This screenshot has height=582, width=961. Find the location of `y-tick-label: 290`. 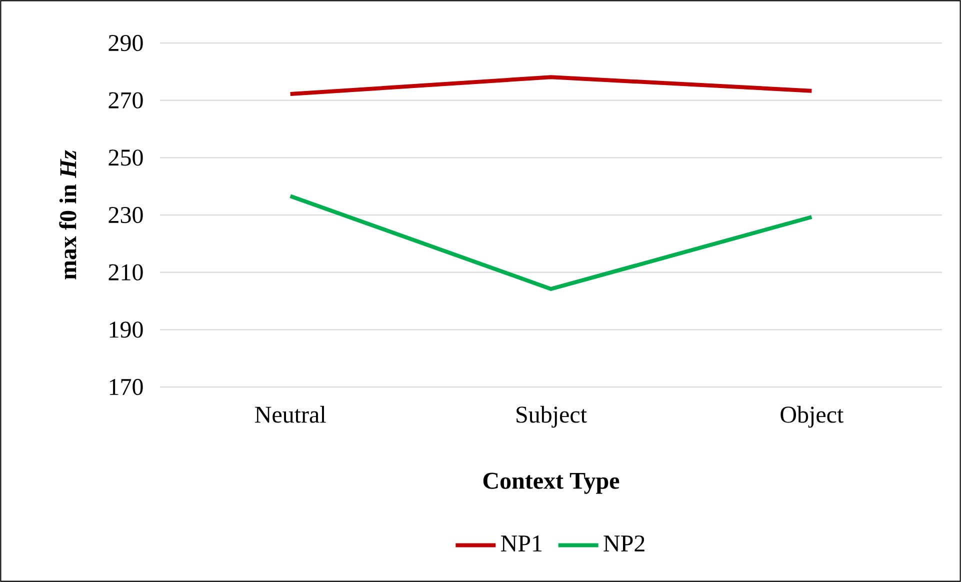

y-tick-label: 290 is located at coordinates (125, 43).